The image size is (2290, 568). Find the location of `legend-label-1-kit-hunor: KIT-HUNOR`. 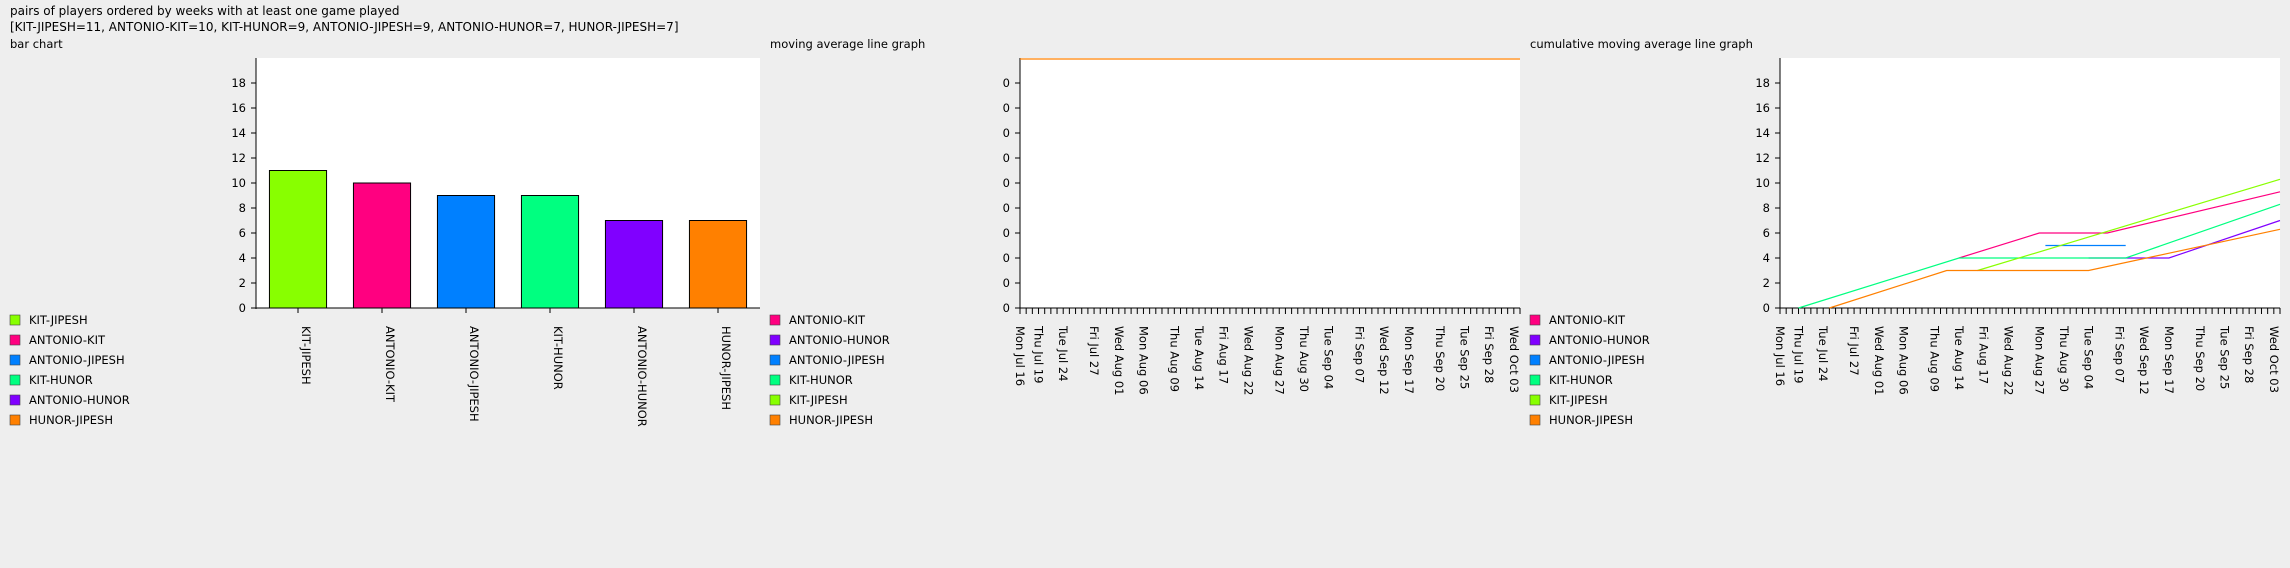

legend-label-1-kit-hunor: KIT-HUNOR is located at coordinates (821, 380).